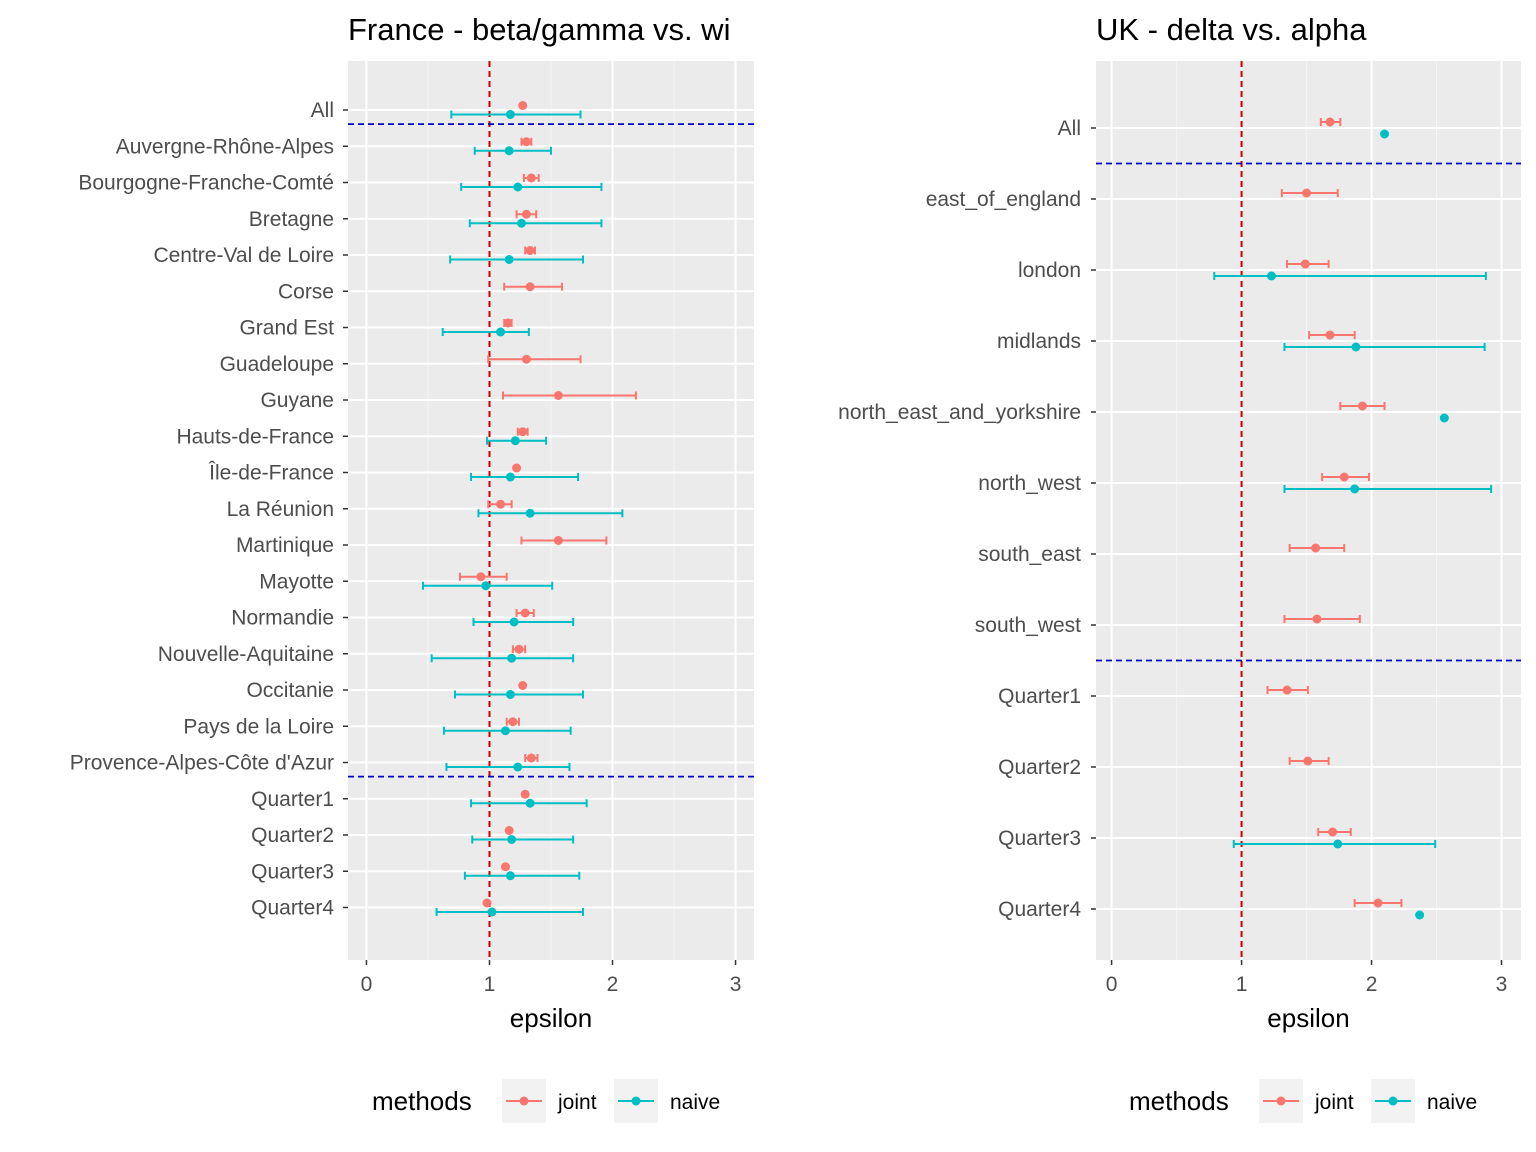 This screenshot has height=1152, width=1536. Describe the element at coordinates (225, 146) in the screenshot. I see `france-ytick-label: Auvergne-Rhône-Alpes` at that location.